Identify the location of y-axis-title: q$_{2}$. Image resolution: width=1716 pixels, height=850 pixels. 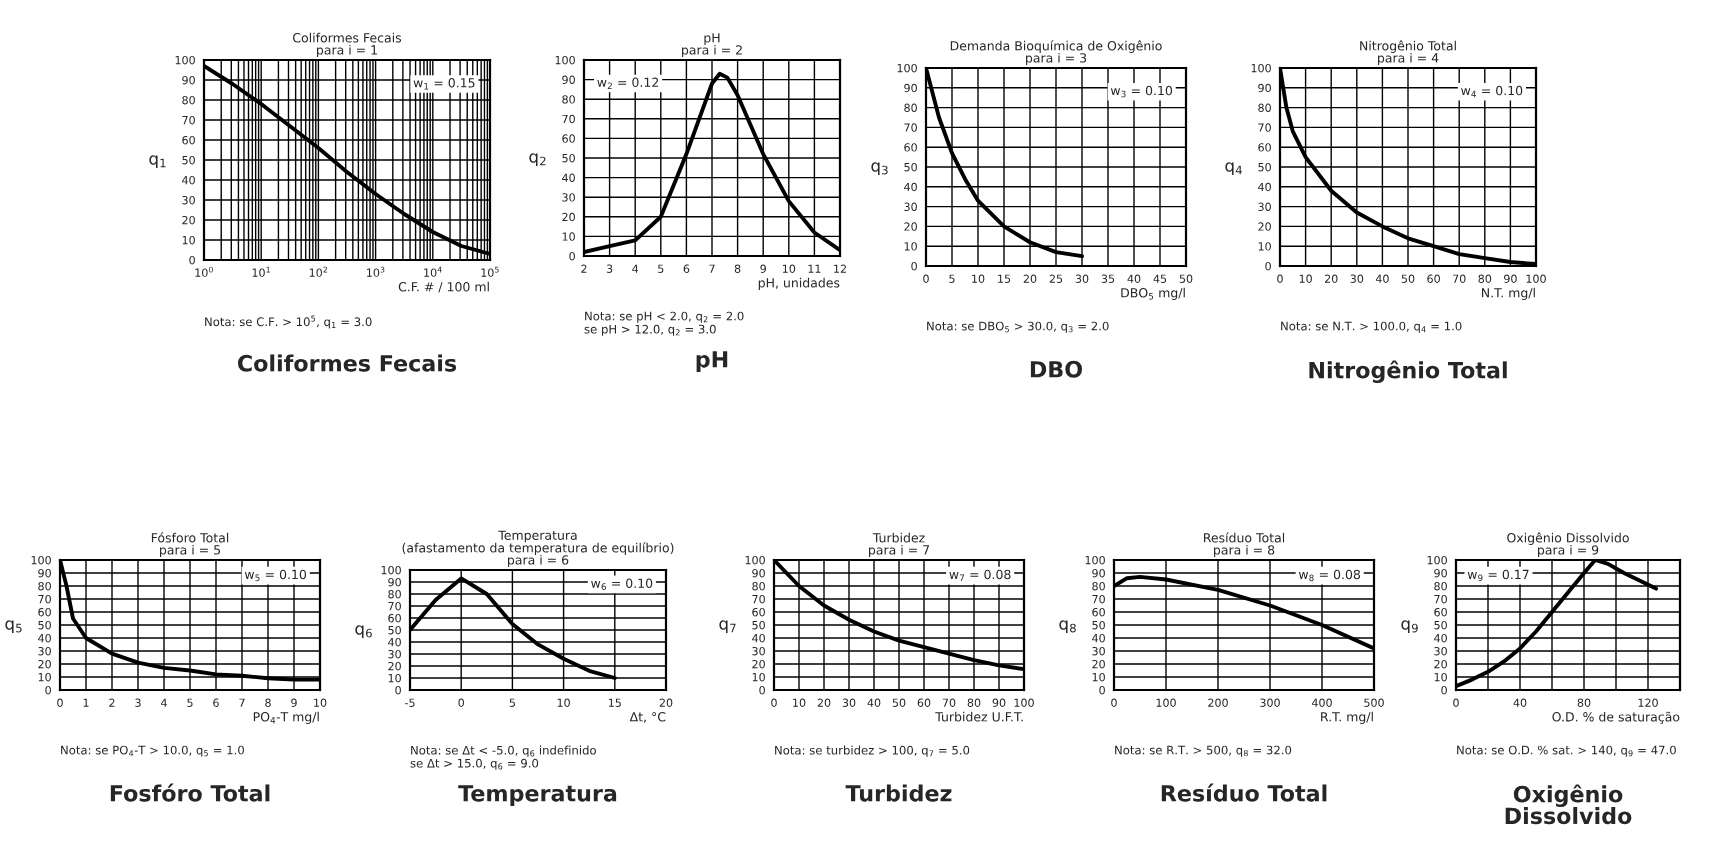
(537, 160).